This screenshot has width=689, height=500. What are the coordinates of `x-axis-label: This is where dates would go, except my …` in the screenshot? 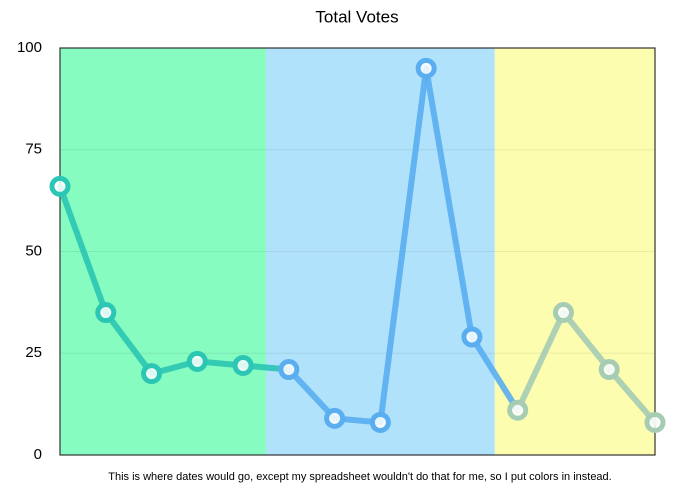 It's located at (359, 477).